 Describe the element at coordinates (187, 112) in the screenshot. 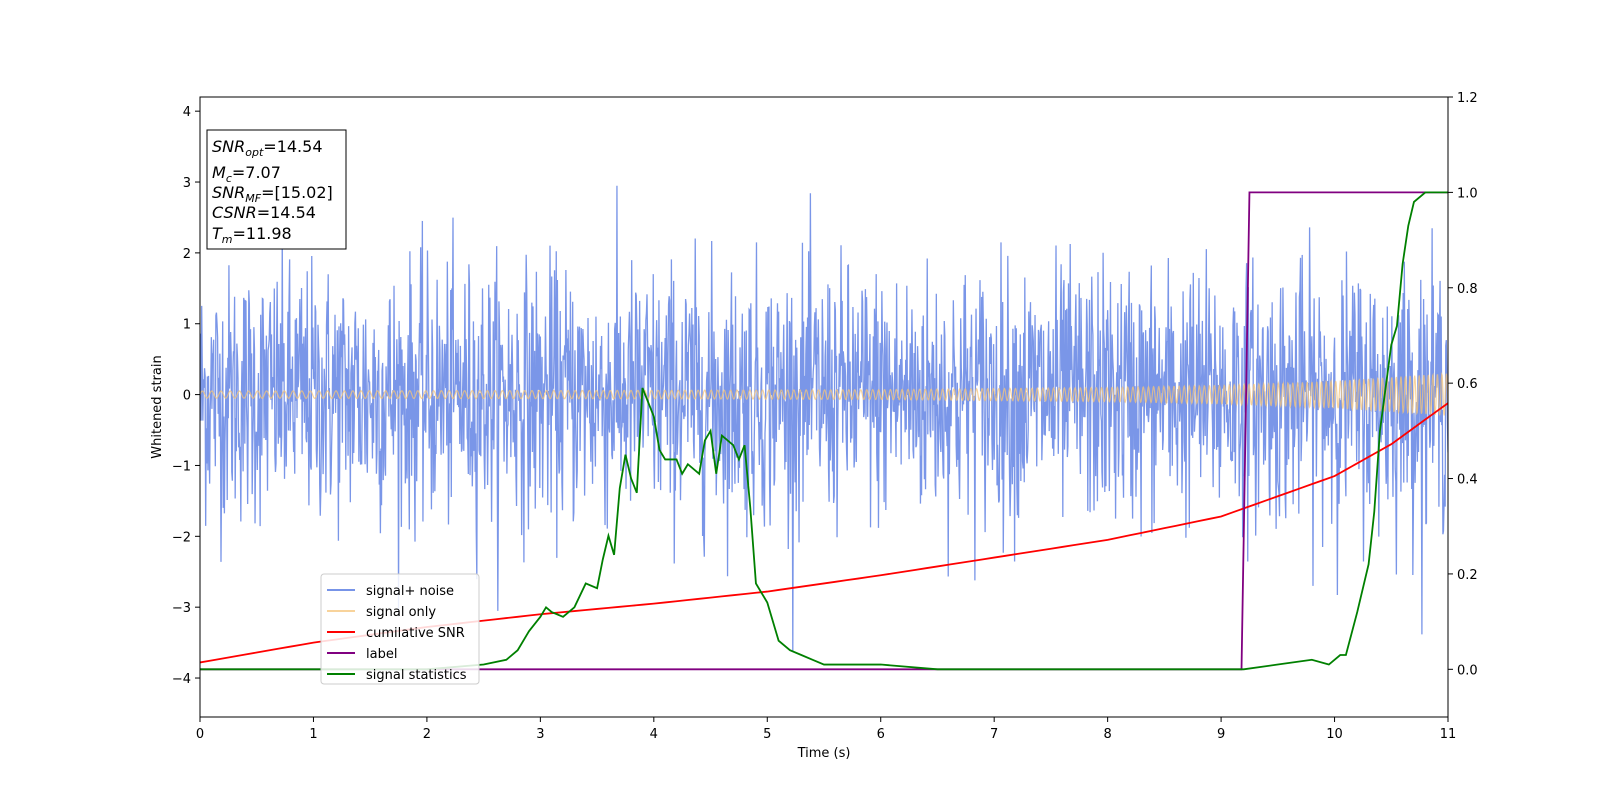

I see `y-tick-label: 4` at that location.